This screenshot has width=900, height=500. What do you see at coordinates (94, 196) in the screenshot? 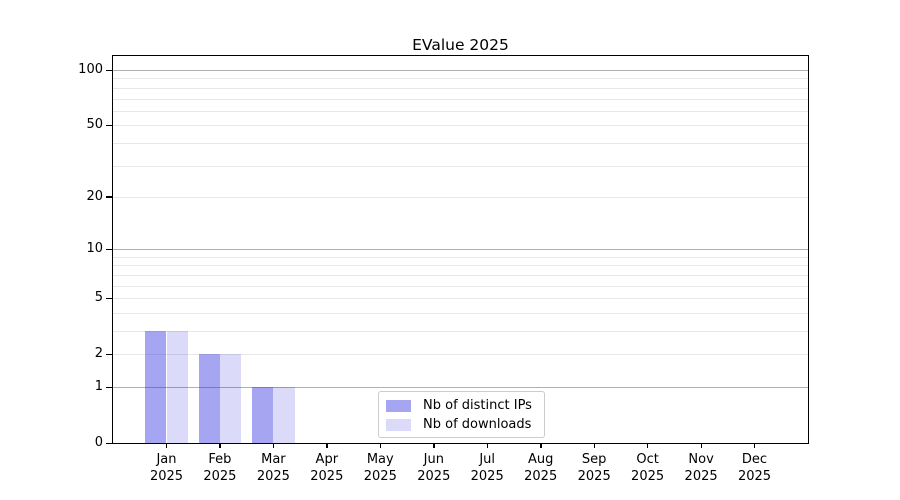
I see `y-axis-tick-label: 20` at bounding box center [94, 196].